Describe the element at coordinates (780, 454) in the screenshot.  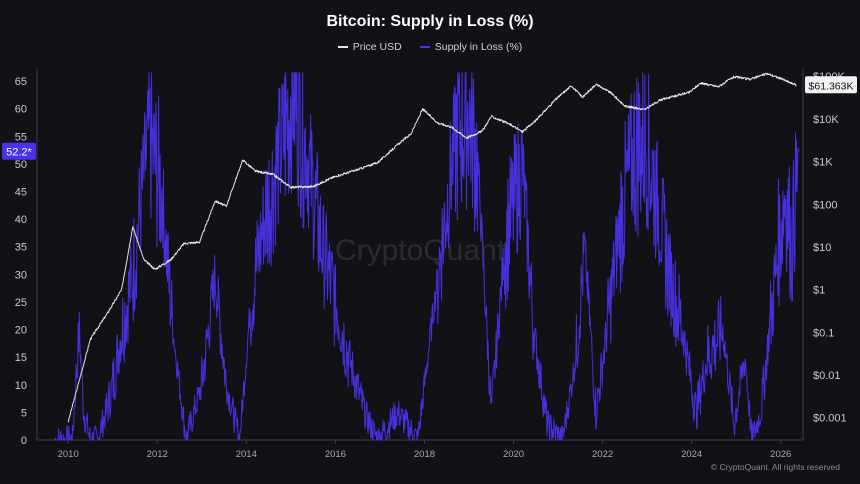
I see `x-tick-label: 2026` at that location.